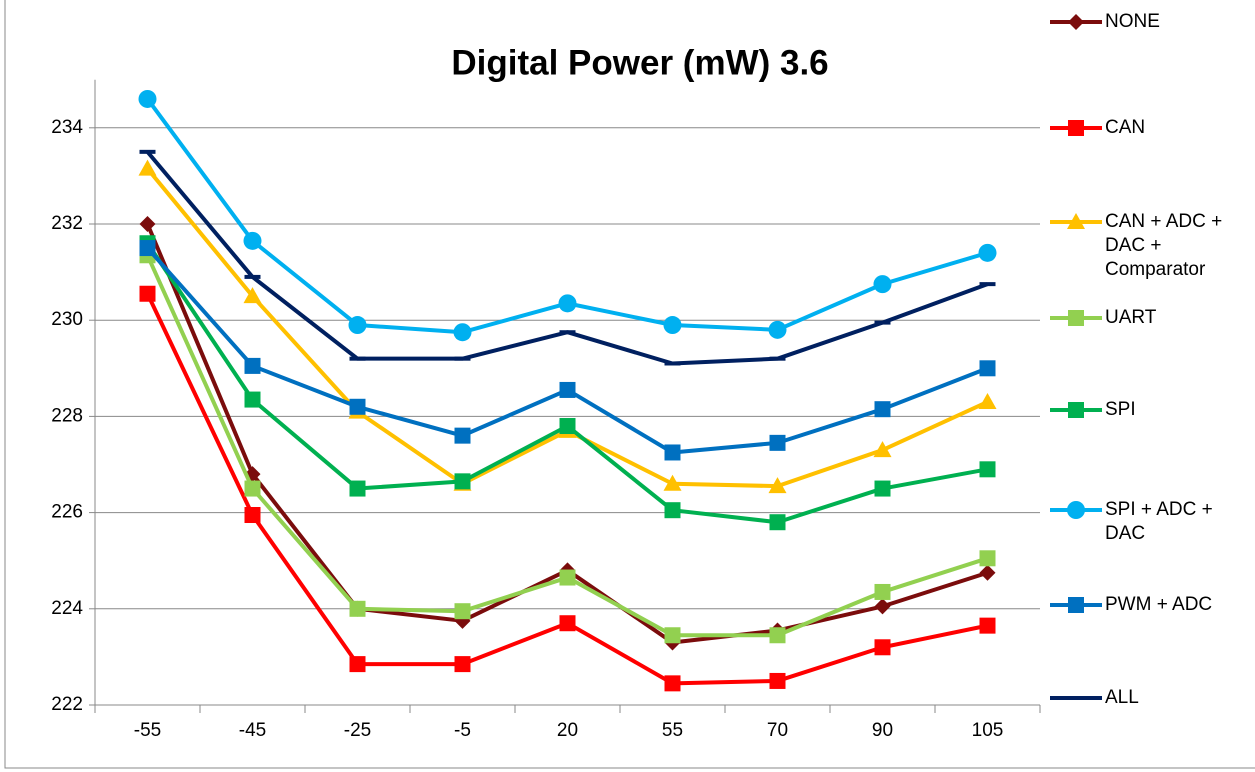  What do you see at coordinates (357, 730) in the screenshot?
I see `x-tick-label: -25` at bounding box center [357, 730].